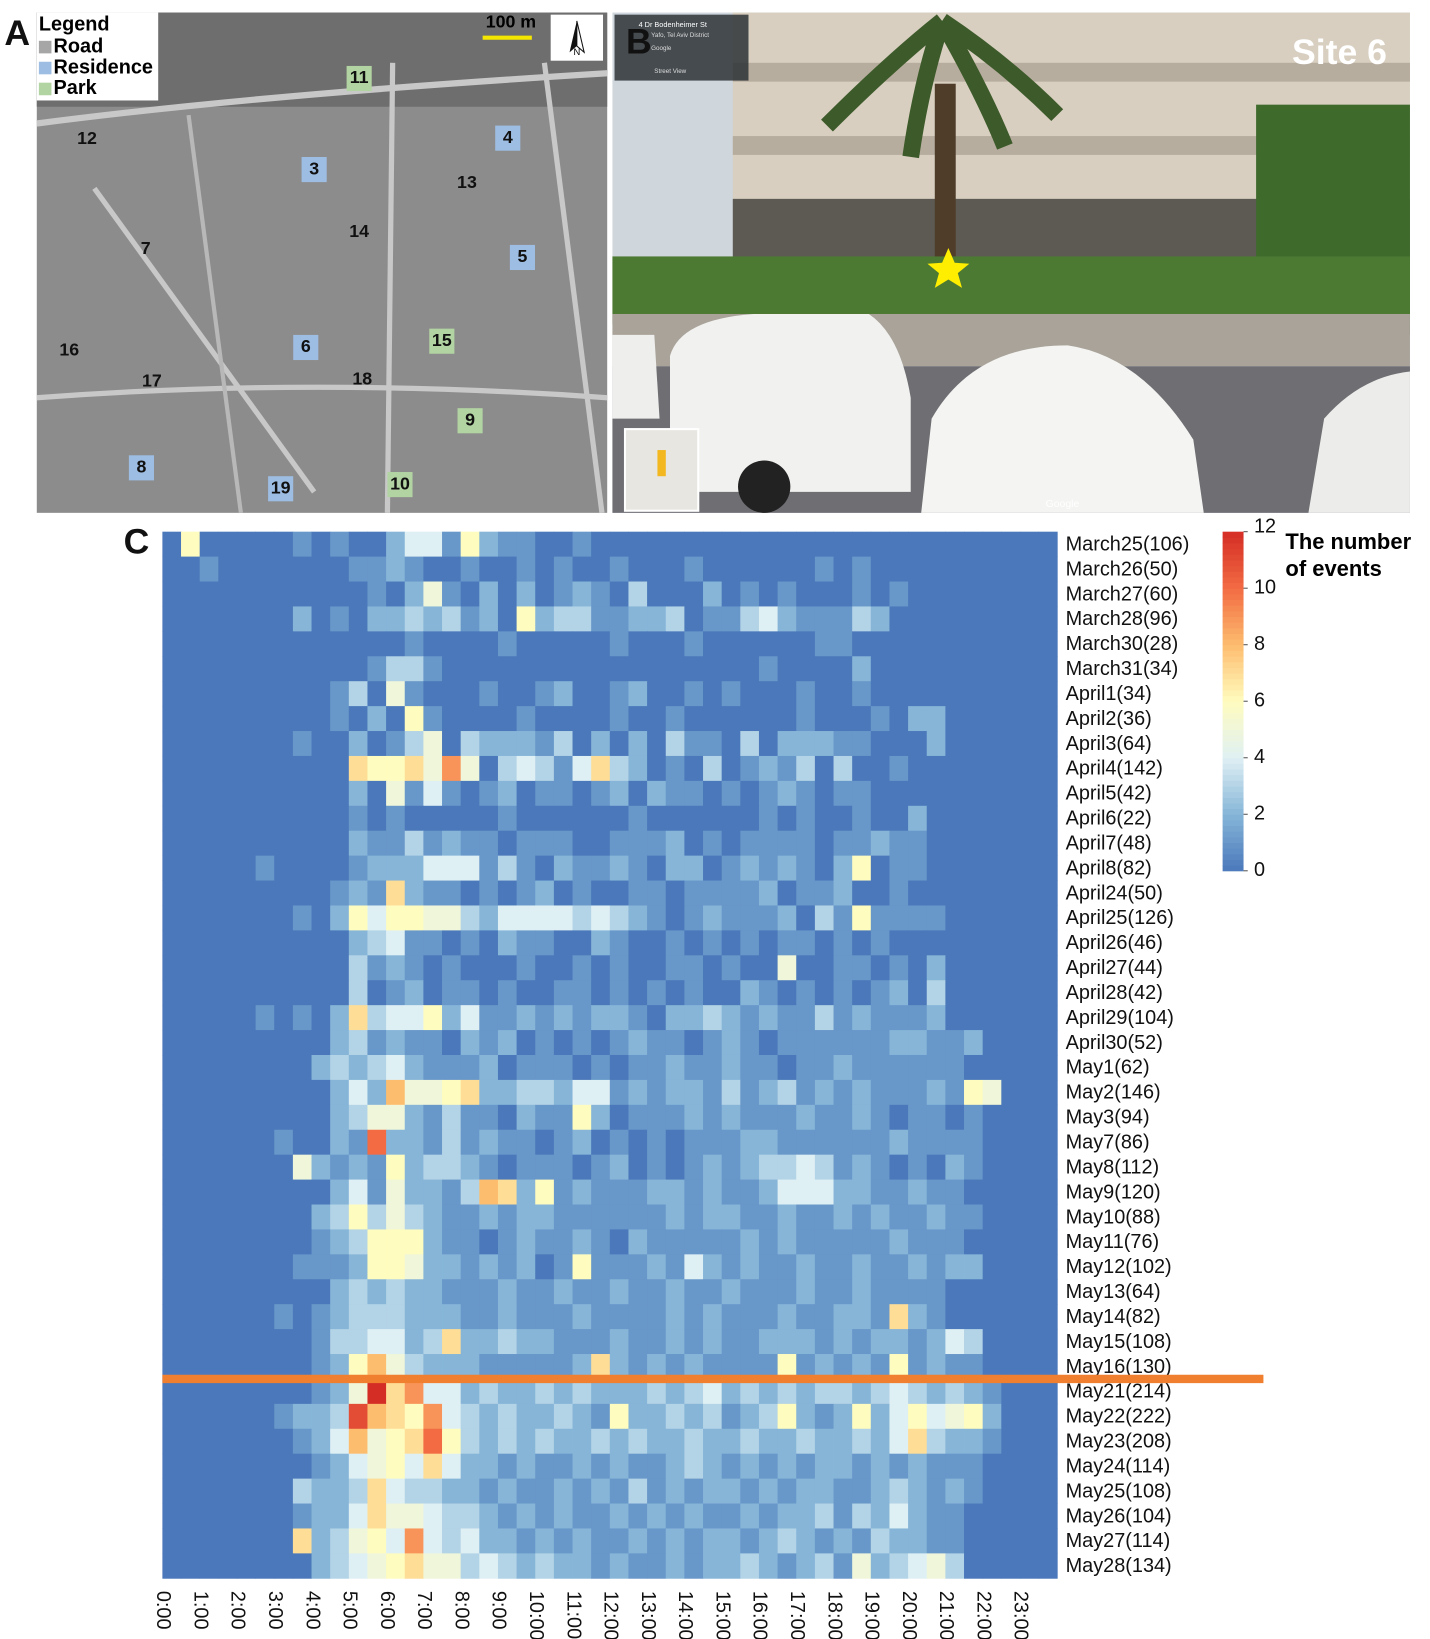 The image size is (1430, 1639). I want to click on car, so click(1359, 442).